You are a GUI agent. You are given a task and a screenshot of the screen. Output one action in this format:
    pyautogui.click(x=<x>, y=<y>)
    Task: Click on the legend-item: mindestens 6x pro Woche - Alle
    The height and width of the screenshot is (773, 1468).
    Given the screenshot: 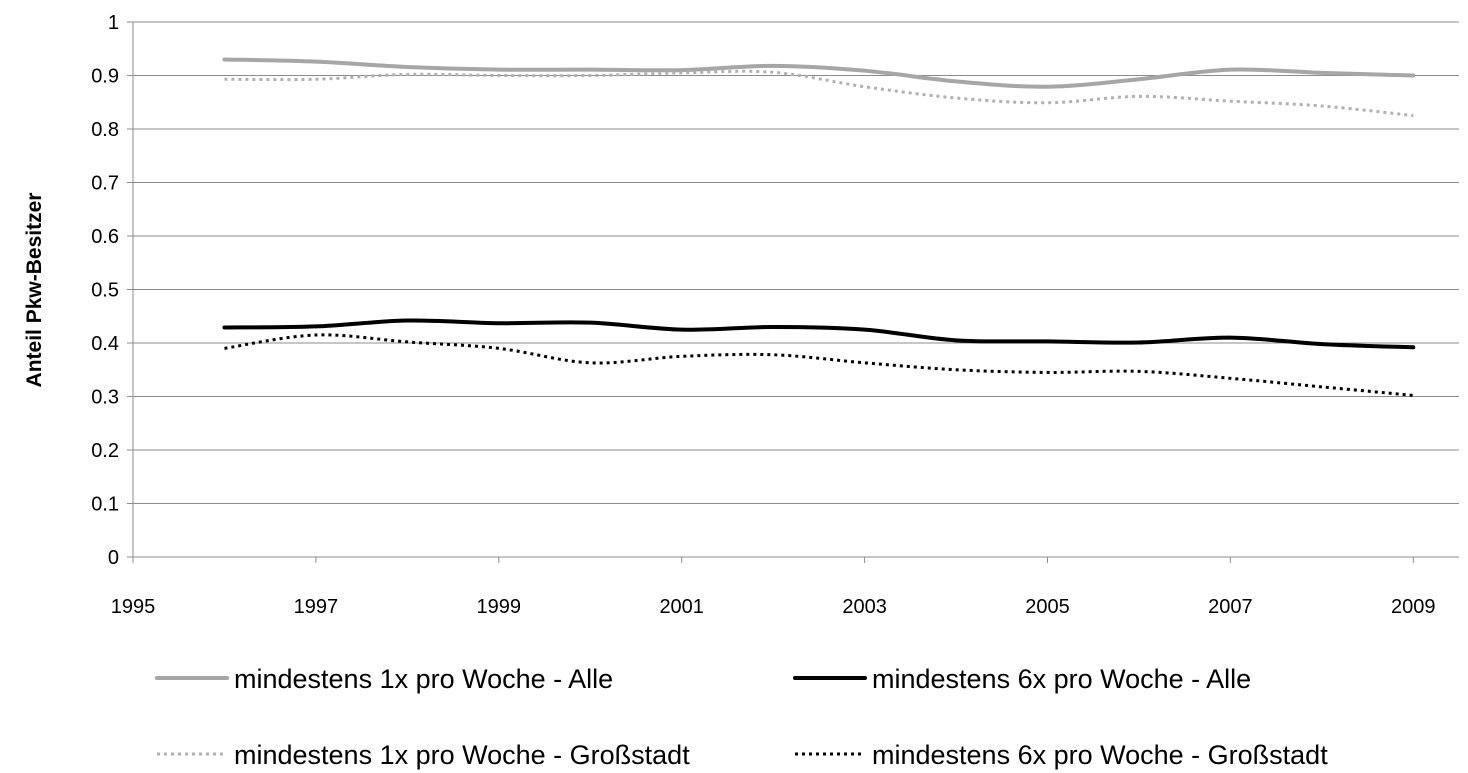 What is the action you would take?
    pyautogui.click(x=1022, y=679)
    